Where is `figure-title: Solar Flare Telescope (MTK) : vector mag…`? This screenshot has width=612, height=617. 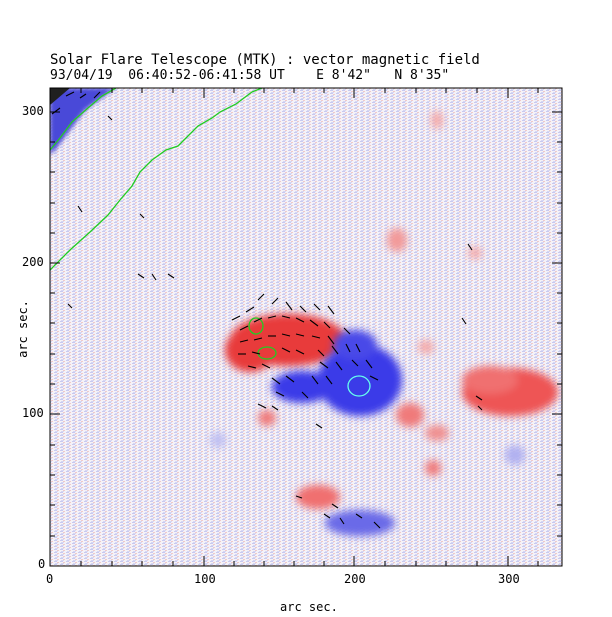 figure-title: Solar Flare Telescope (MTK) : vector mag… is located at coordinates (265, 60).